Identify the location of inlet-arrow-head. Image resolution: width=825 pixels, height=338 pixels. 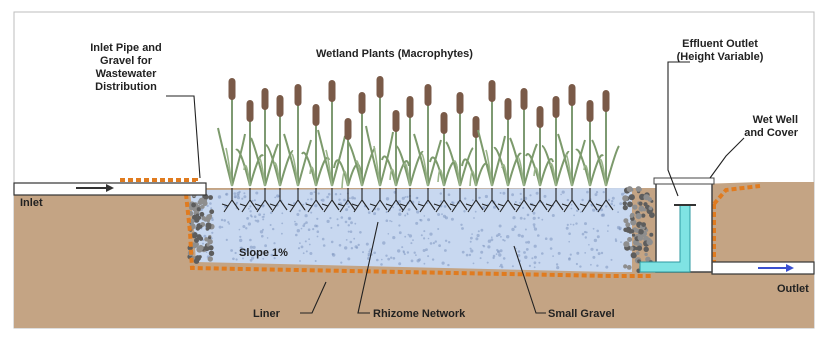
(110, 188).